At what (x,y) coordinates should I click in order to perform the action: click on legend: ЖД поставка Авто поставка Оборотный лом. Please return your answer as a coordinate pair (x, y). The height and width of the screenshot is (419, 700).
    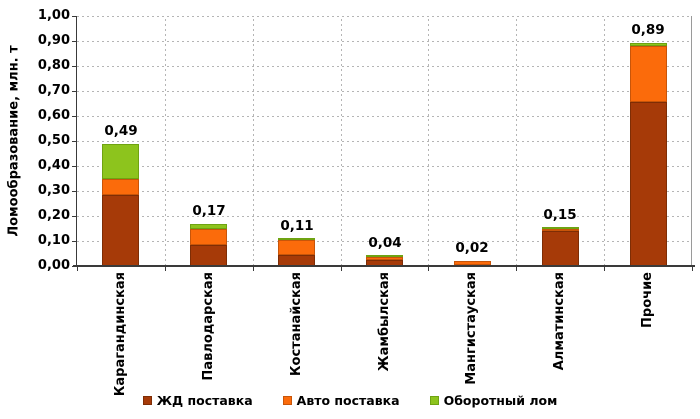
    Looking at the image, I should click on (350, 400).